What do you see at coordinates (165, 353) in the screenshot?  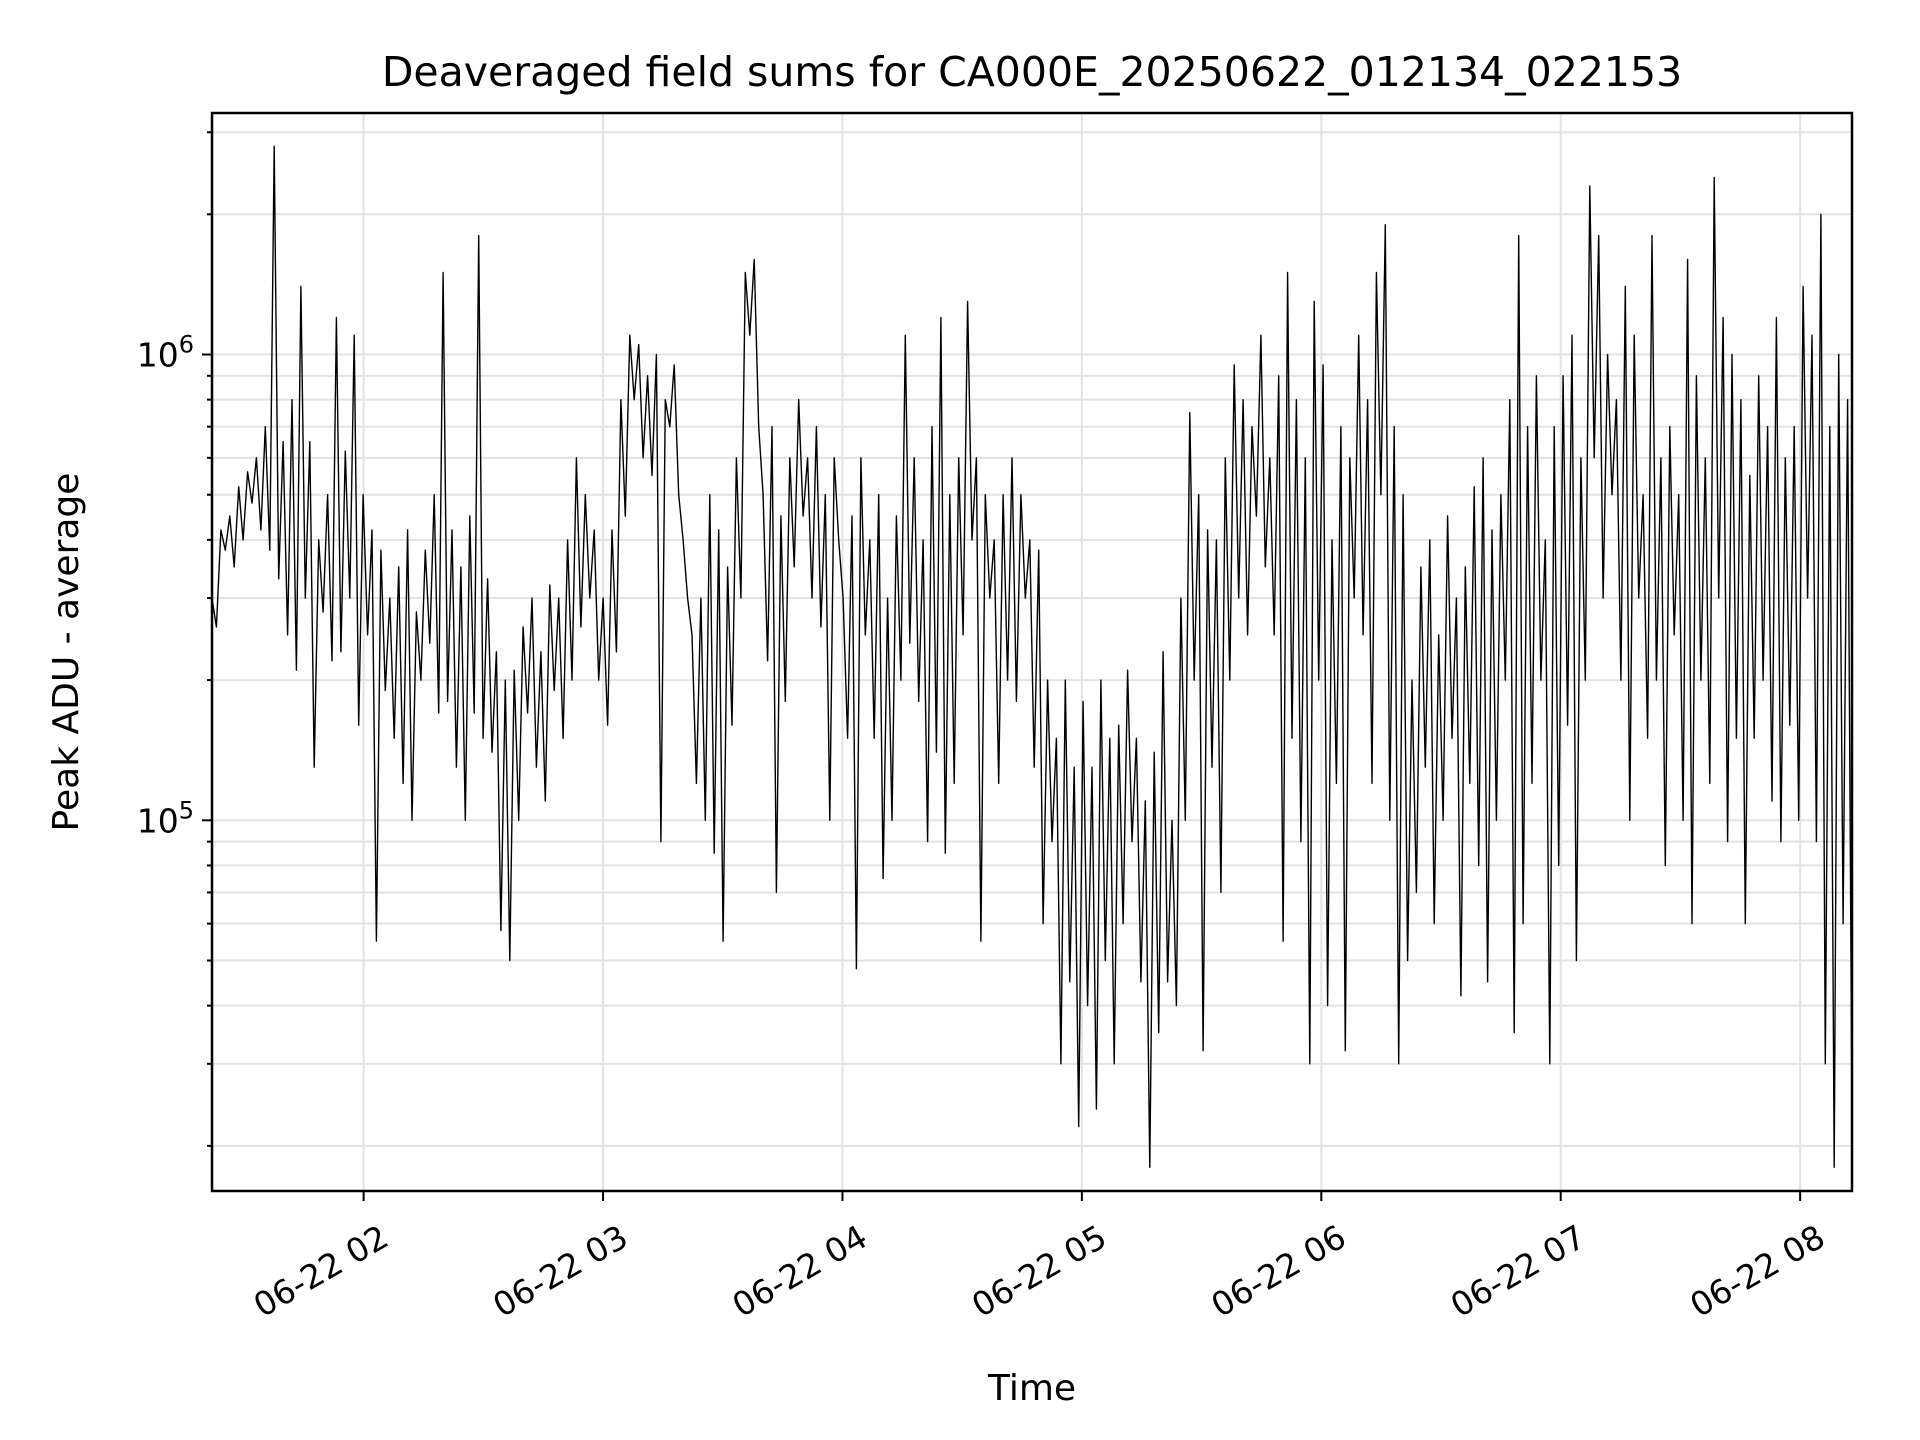 I see `y-tick-label: 10⁶` at bounding box center [165, 353].